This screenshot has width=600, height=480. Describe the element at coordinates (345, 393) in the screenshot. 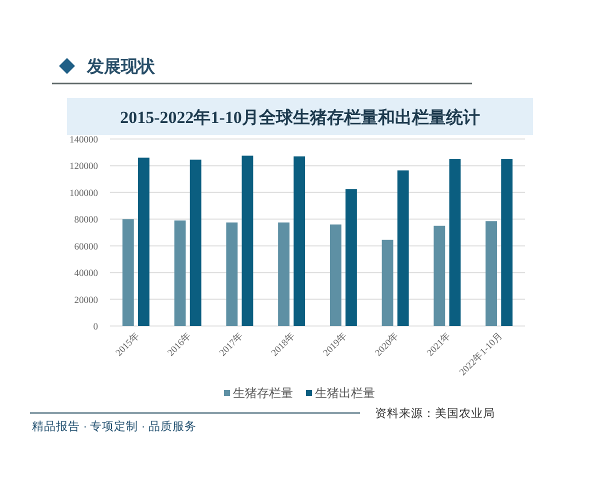

I see `legend-label: 生猪出栏量` at that location.